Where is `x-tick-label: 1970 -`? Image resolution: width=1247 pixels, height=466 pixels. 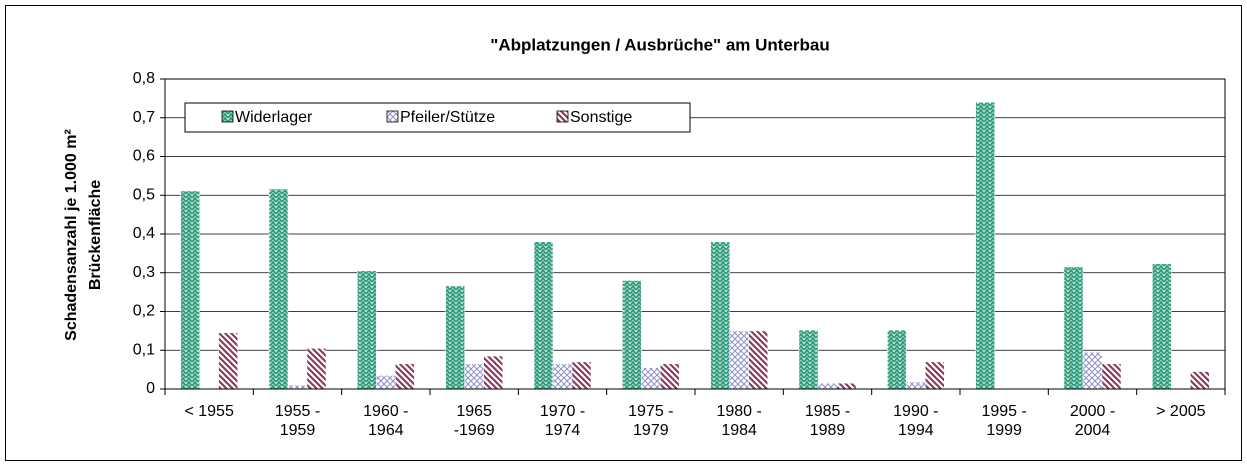
x-tick-label: 1970 - is located at coordinates (562, 411).